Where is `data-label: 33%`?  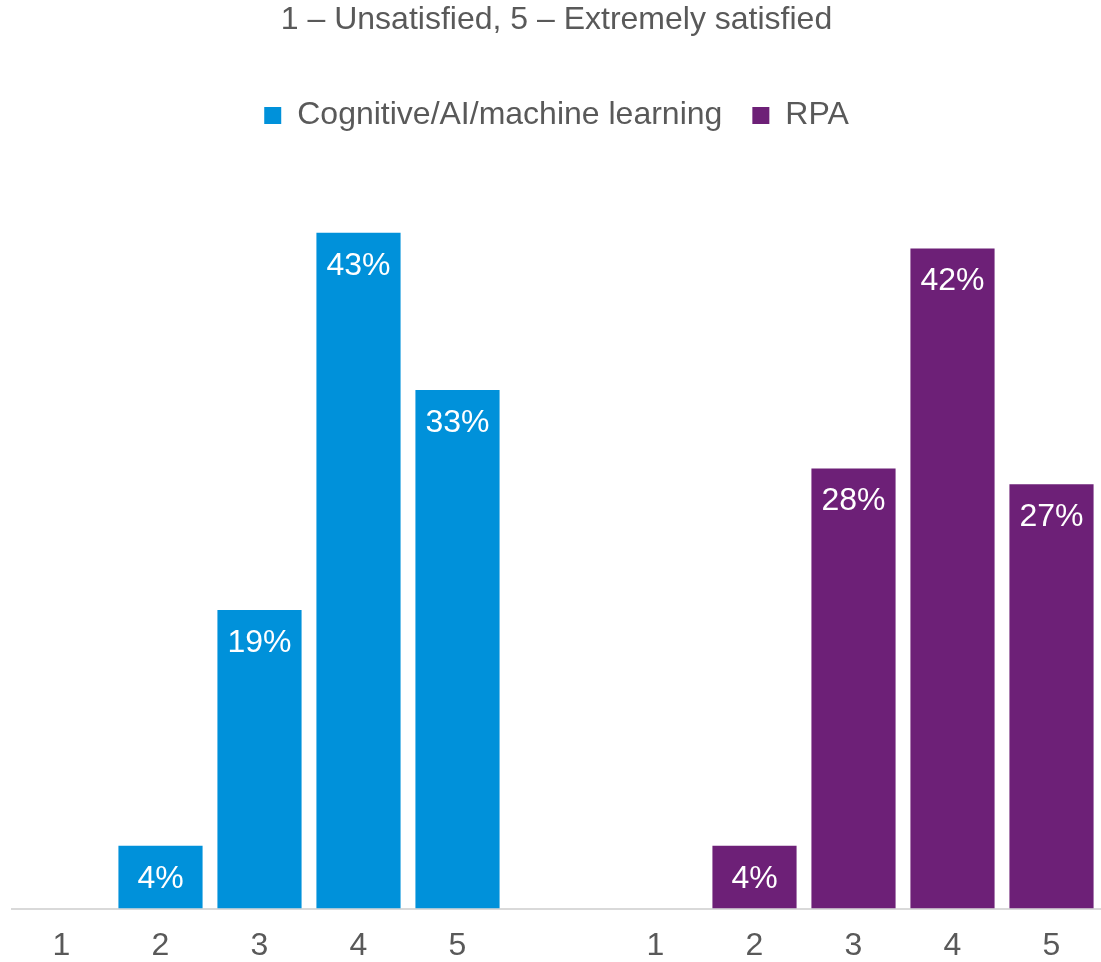 data-label: 33% is located at coordinates (457, 420).